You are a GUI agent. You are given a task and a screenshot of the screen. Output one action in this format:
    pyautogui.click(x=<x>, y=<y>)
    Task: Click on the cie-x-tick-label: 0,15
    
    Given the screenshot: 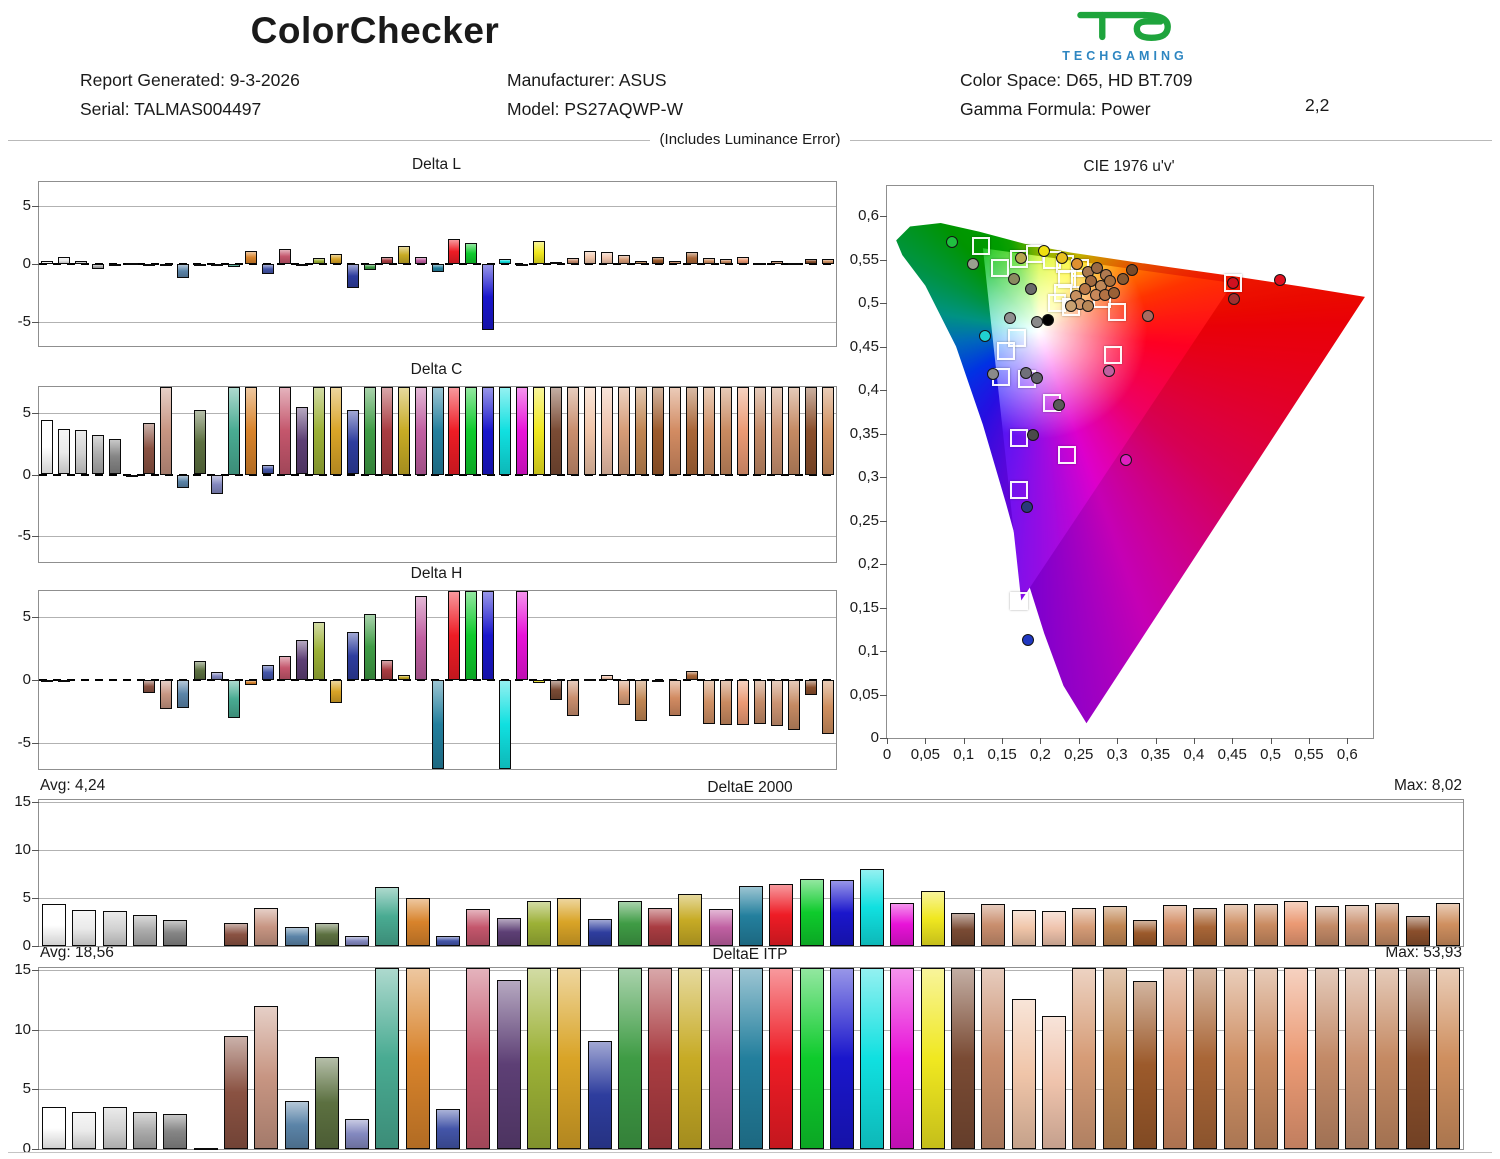 What is the action you would take?
    pyautogui.click(x=1002, y=754)
    